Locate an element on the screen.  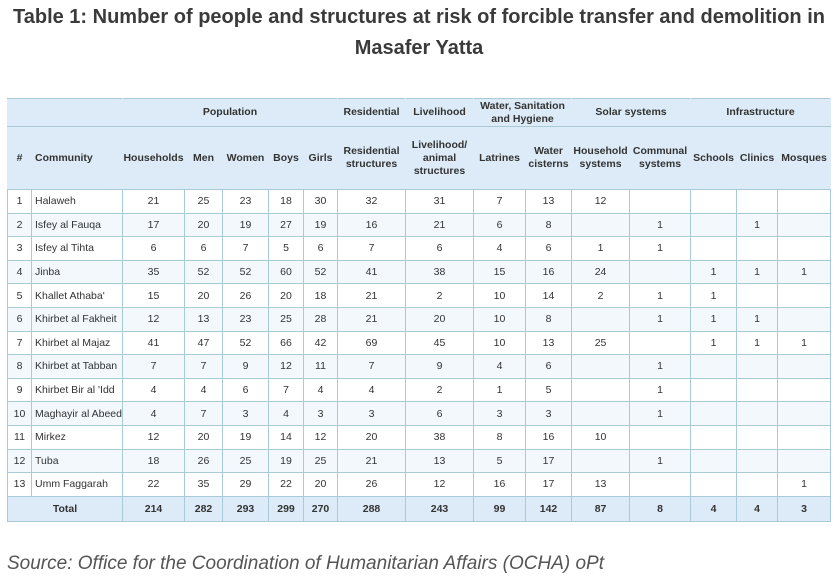
table-row: 11 Mirkez 12 20 19 14 12 20 38 8 16 10 is located at coordinates (419, 437).